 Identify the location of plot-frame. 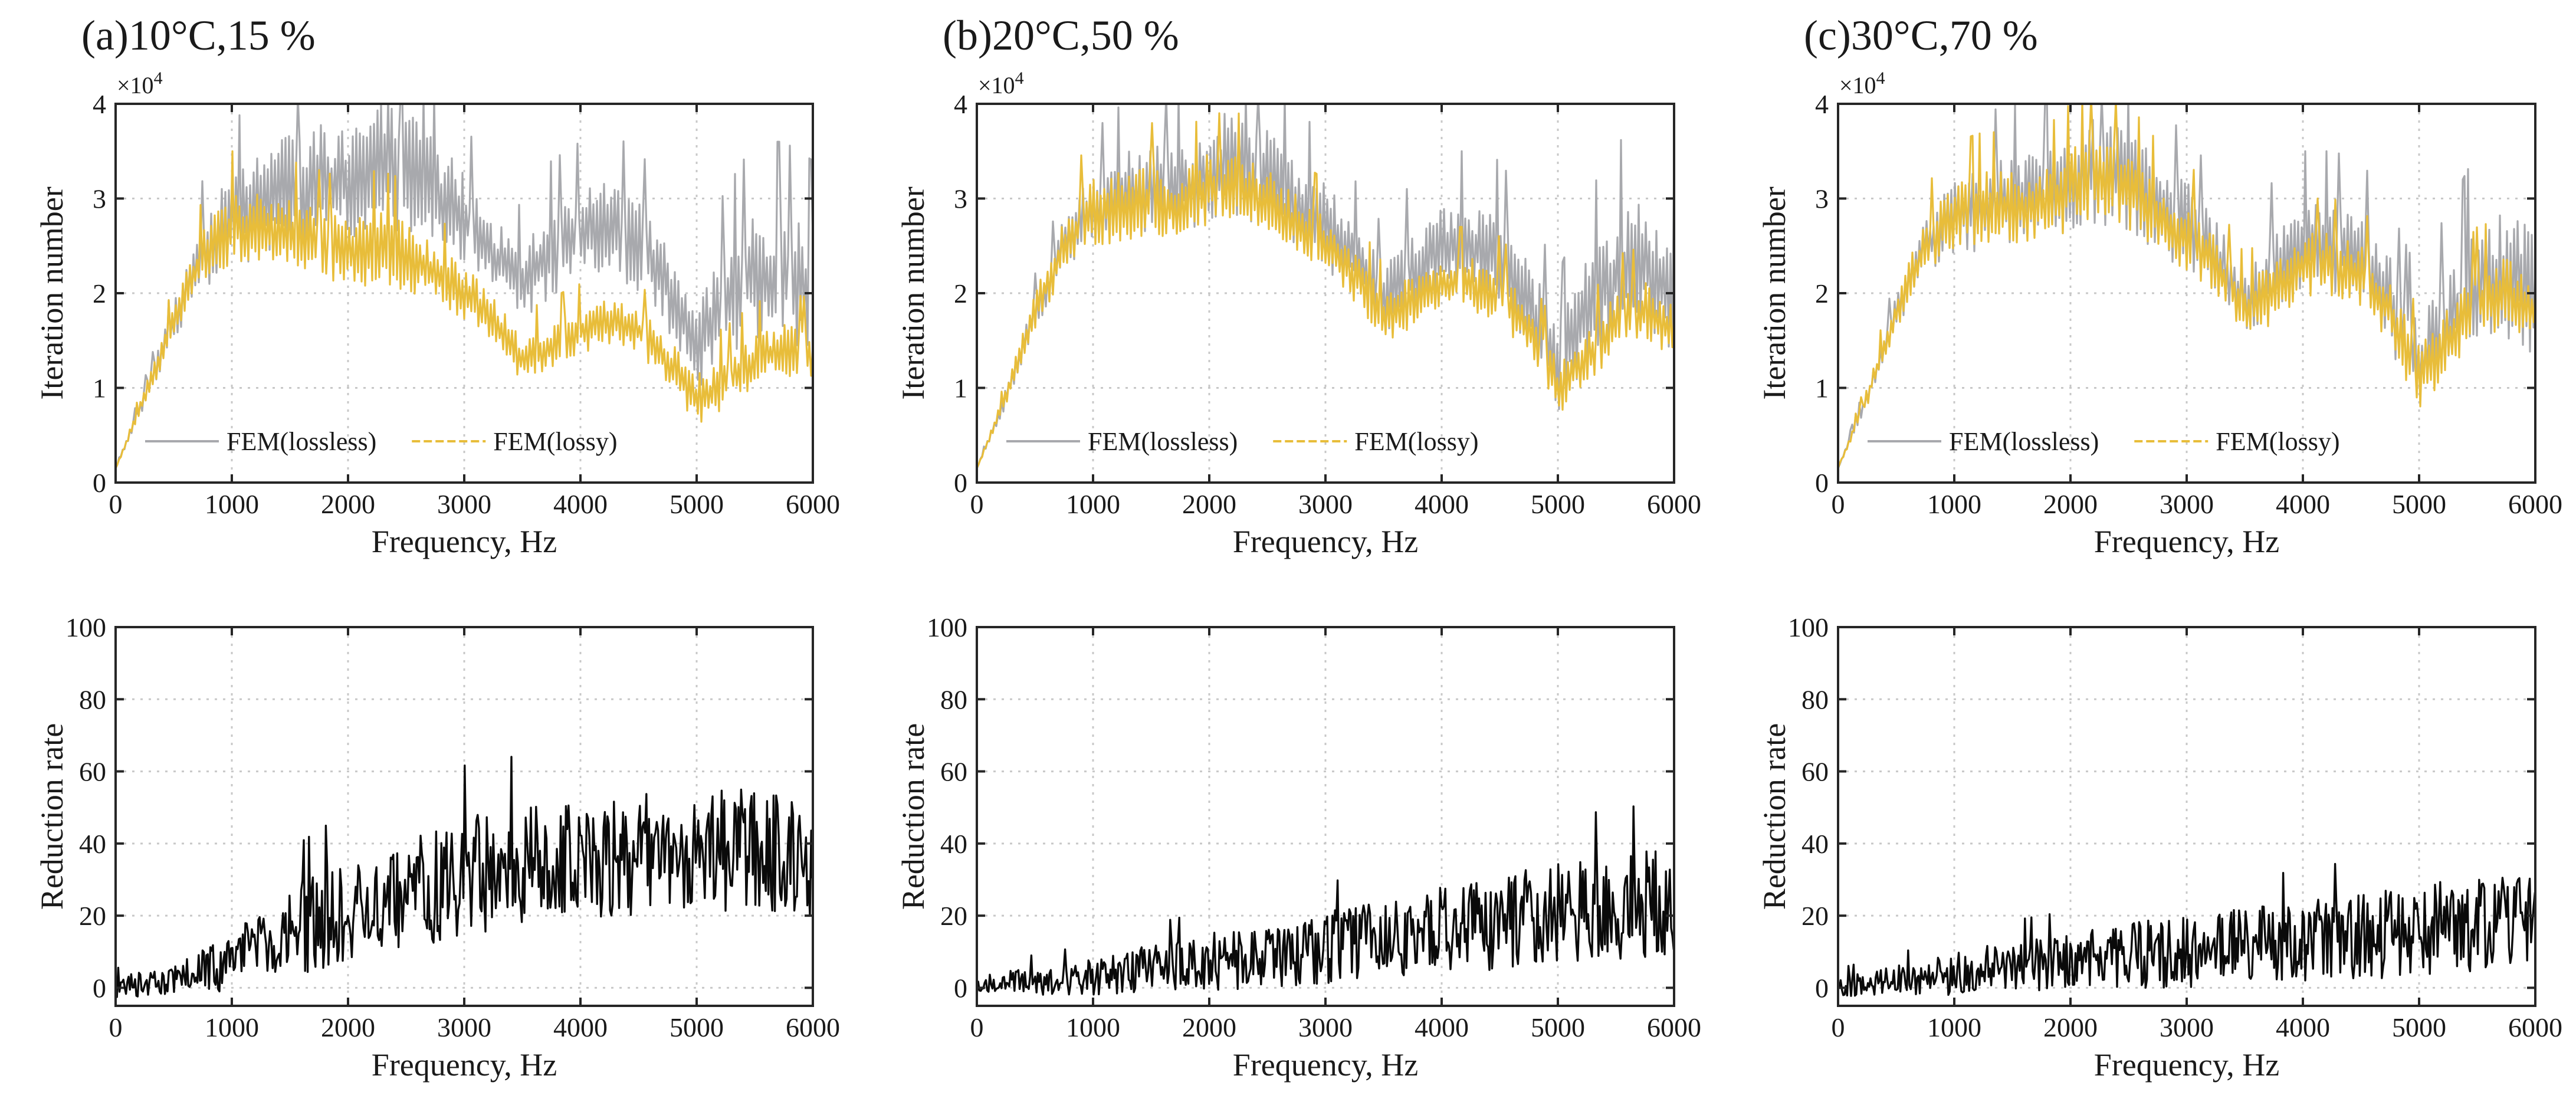
(1325, 817).